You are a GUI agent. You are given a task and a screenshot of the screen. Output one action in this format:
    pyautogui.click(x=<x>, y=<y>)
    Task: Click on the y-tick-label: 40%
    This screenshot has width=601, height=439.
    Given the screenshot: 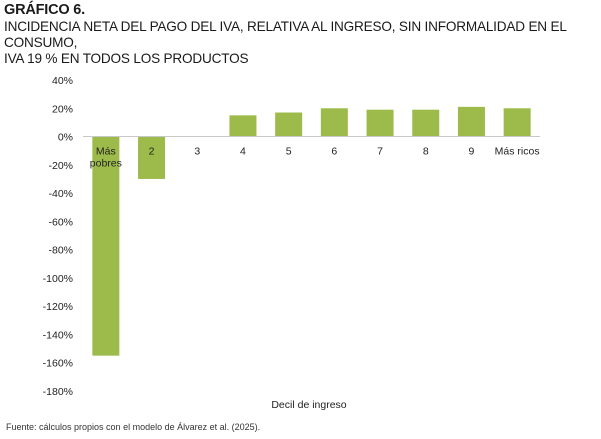 What is the action you would take?
    pyautogui.click(x=62, y=81)
    